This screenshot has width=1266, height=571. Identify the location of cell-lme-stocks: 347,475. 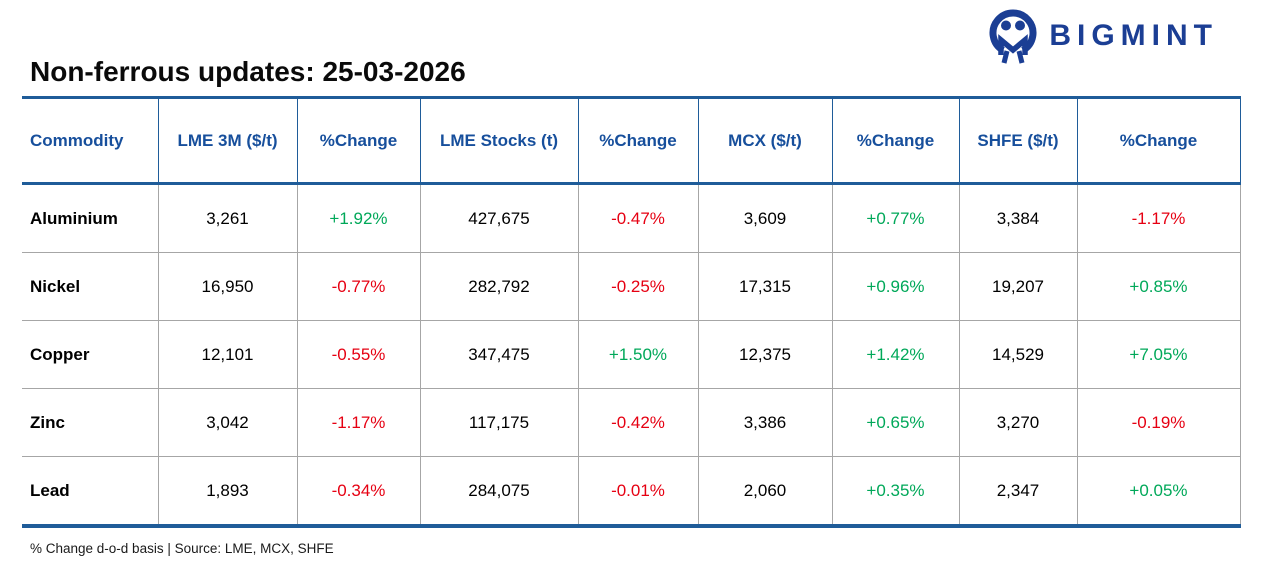
(498, 354).